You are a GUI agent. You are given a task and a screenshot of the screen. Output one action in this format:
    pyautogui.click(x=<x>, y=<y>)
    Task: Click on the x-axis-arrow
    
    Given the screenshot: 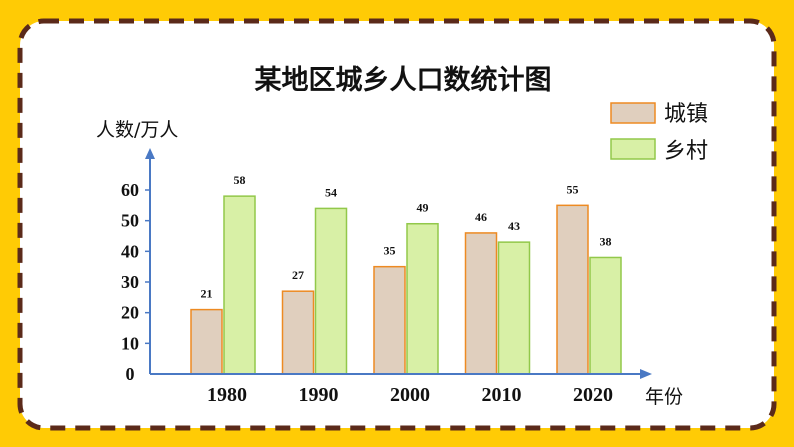 What is the action you would take?
    pyautogui.click(x=646, y=374)
    